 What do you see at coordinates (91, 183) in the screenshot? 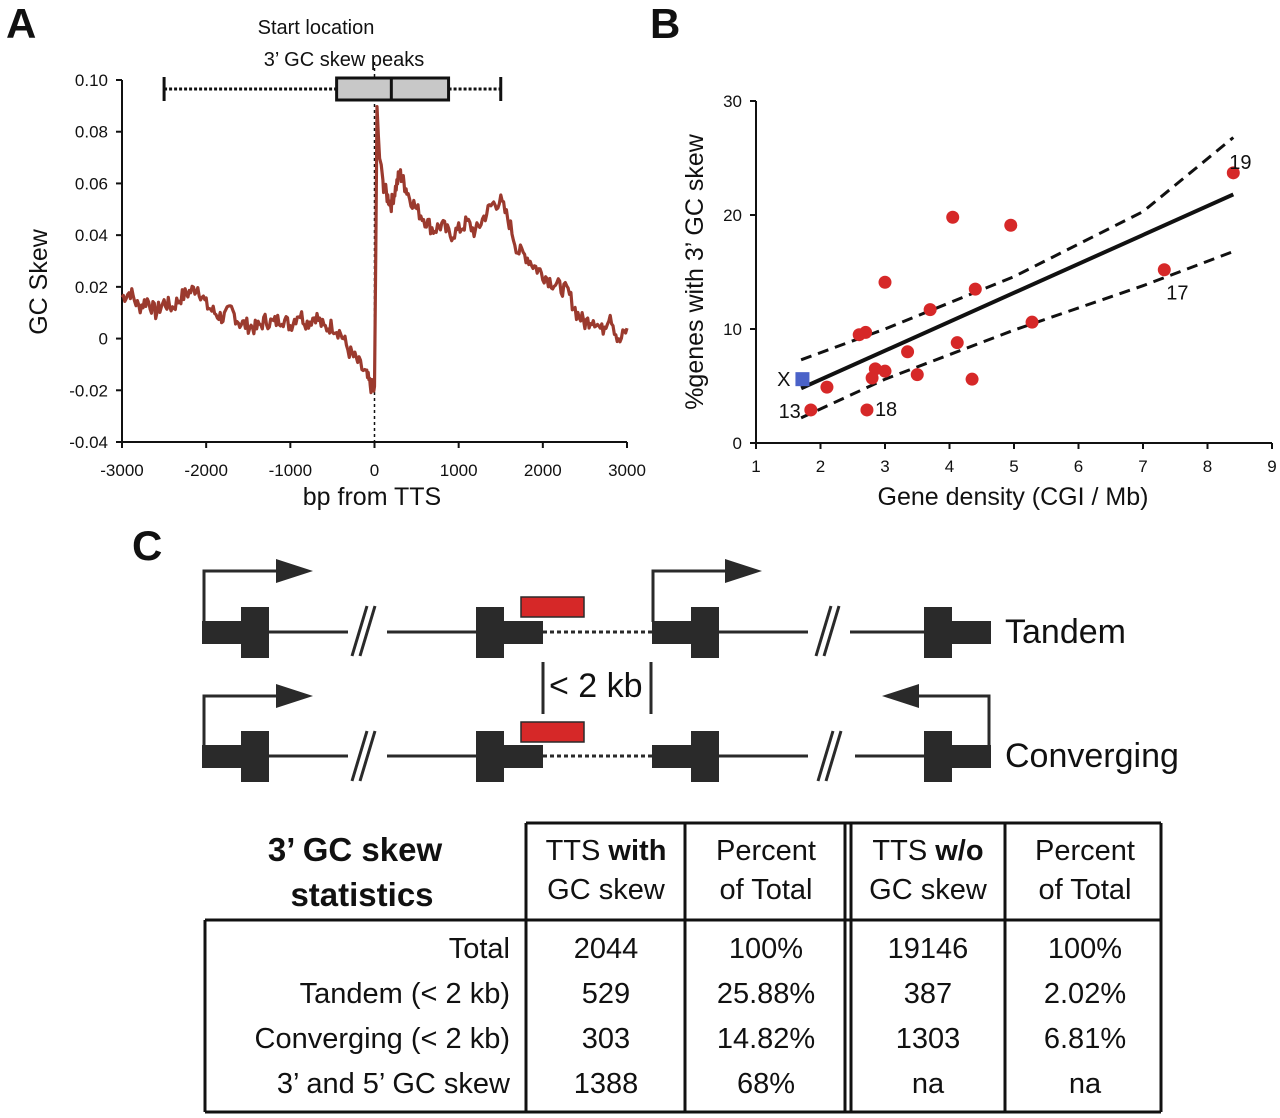
I see `y-tick-label: 0.06` at bounding box center [91, 183].